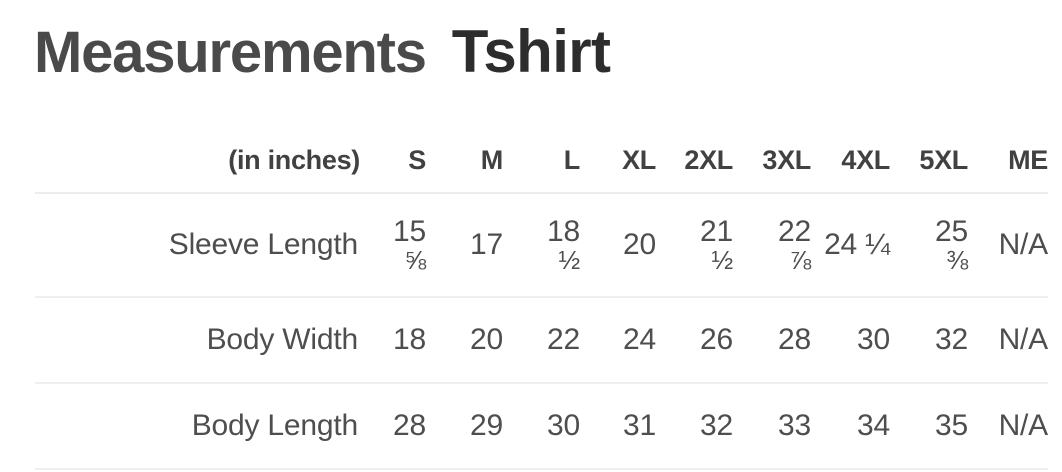 Image resolution: width=1062 pixels, height=472 pixels. What do you see at coordinates (531, 51) in the screenshot?
I see `page-title-product: Tshirt` at bounding box center [531, 51].